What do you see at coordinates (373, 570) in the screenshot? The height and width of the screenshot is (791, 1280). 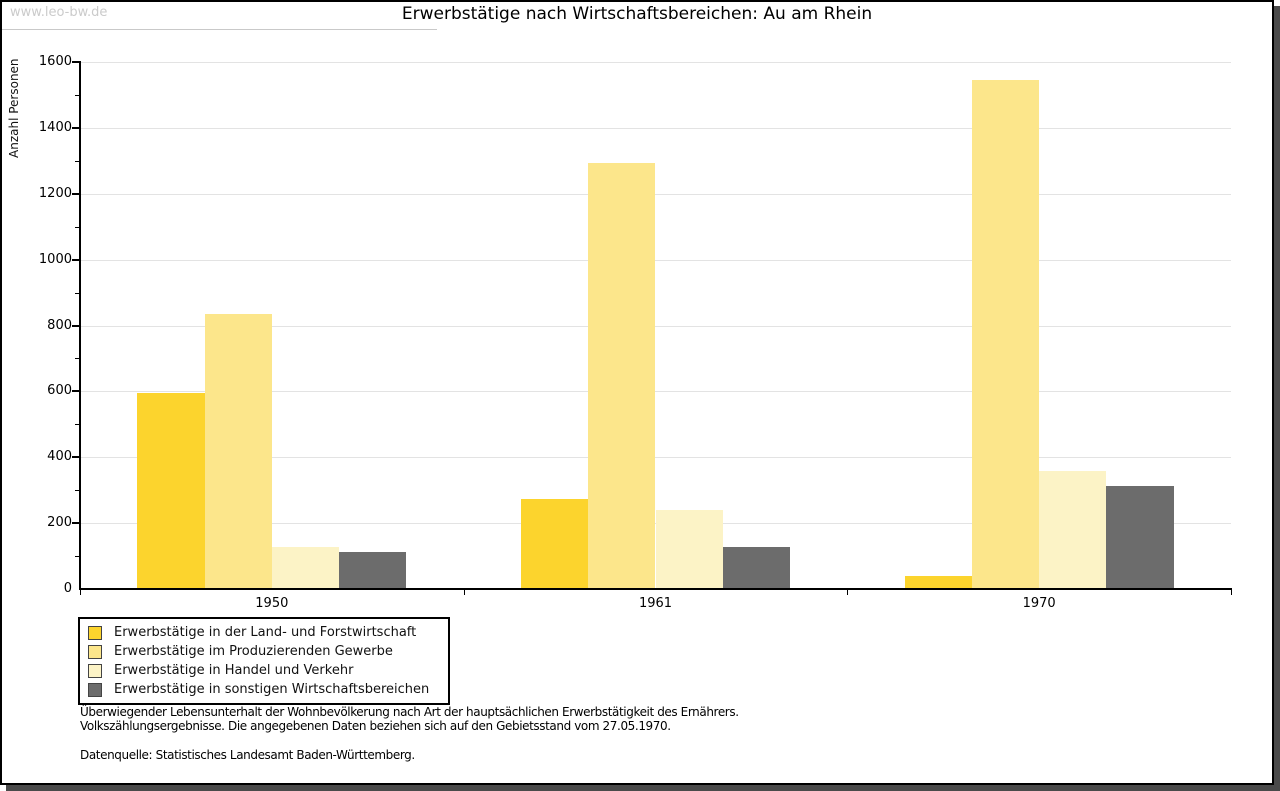 I see `bar-1950-sonstige-wirtschaftsbereiche` at bounding box center [373, 570].